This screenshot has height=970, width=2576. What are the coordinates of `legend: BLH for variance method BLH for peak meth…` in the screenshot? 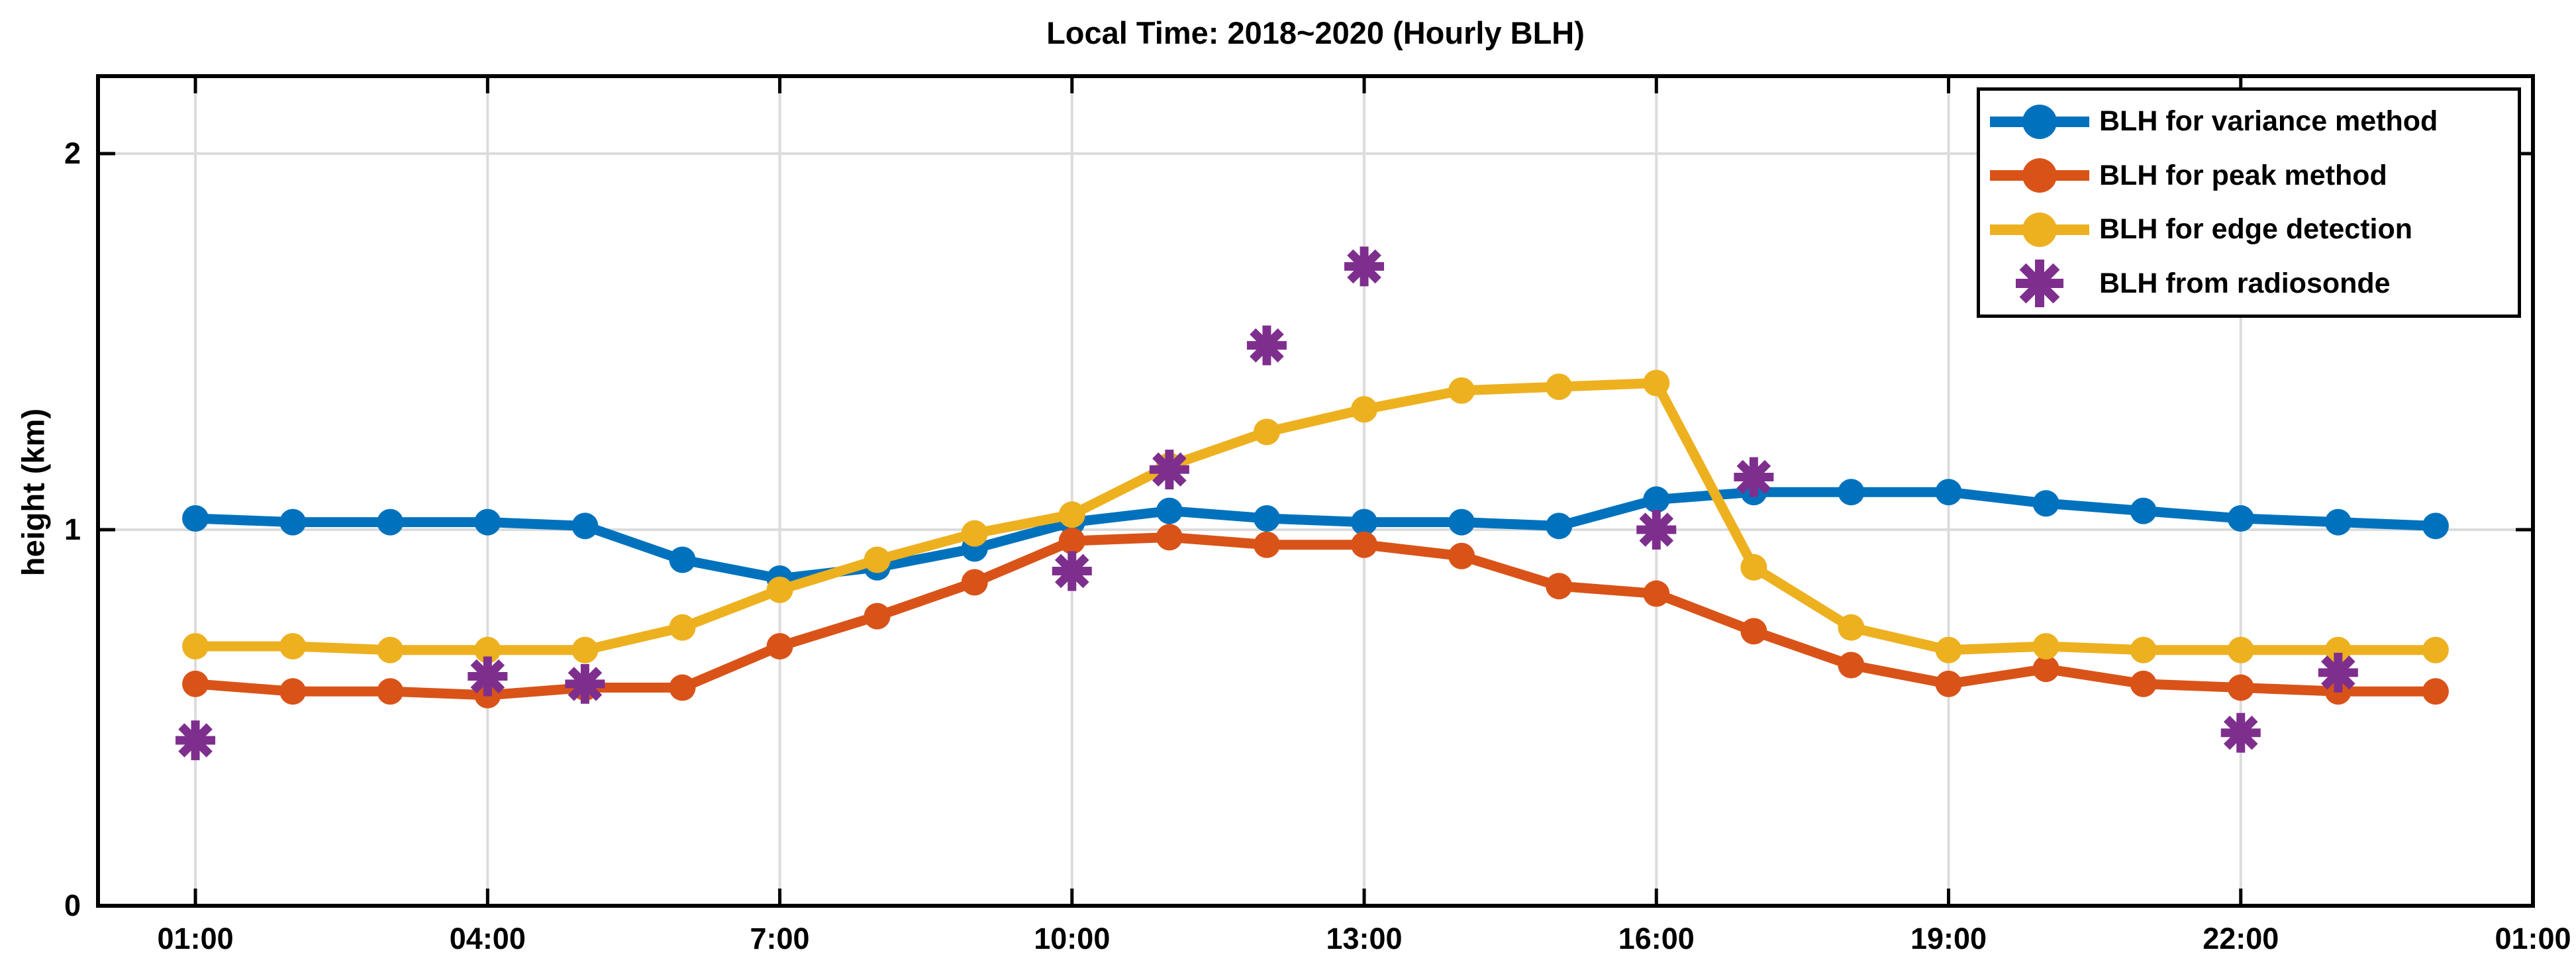 It's located at (2249, 202).